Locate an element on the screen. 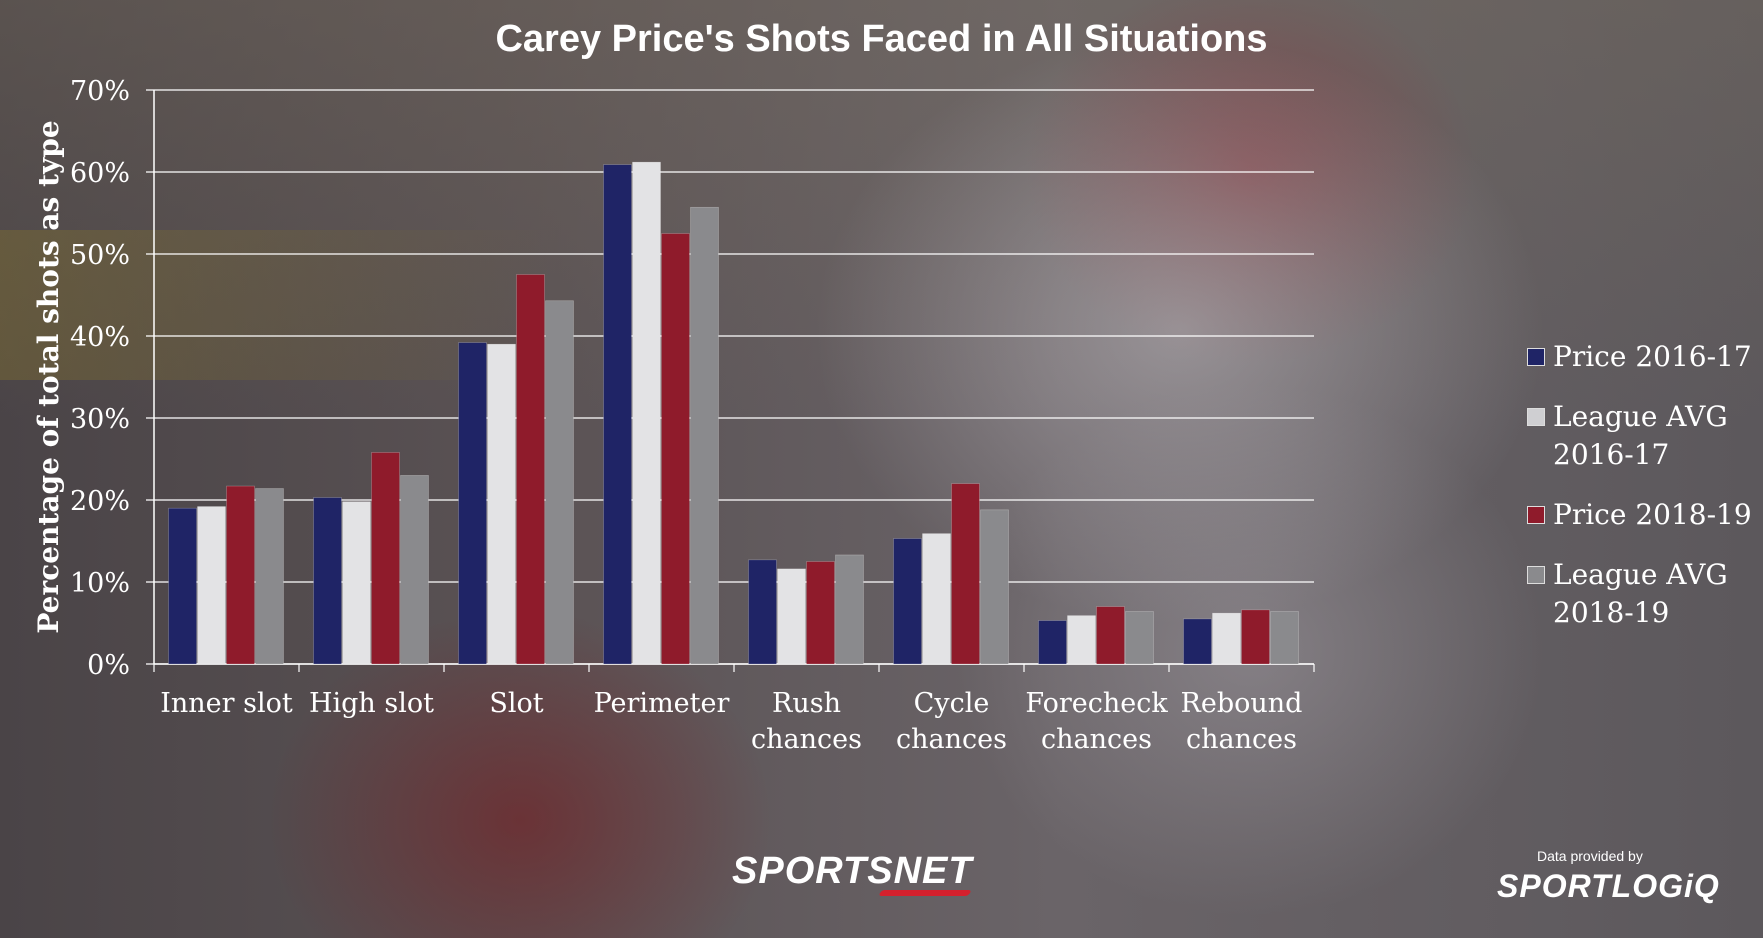 This screenshot has width=1763, height=938. y-tick-label: 10% is located at coordinates (100, 583).